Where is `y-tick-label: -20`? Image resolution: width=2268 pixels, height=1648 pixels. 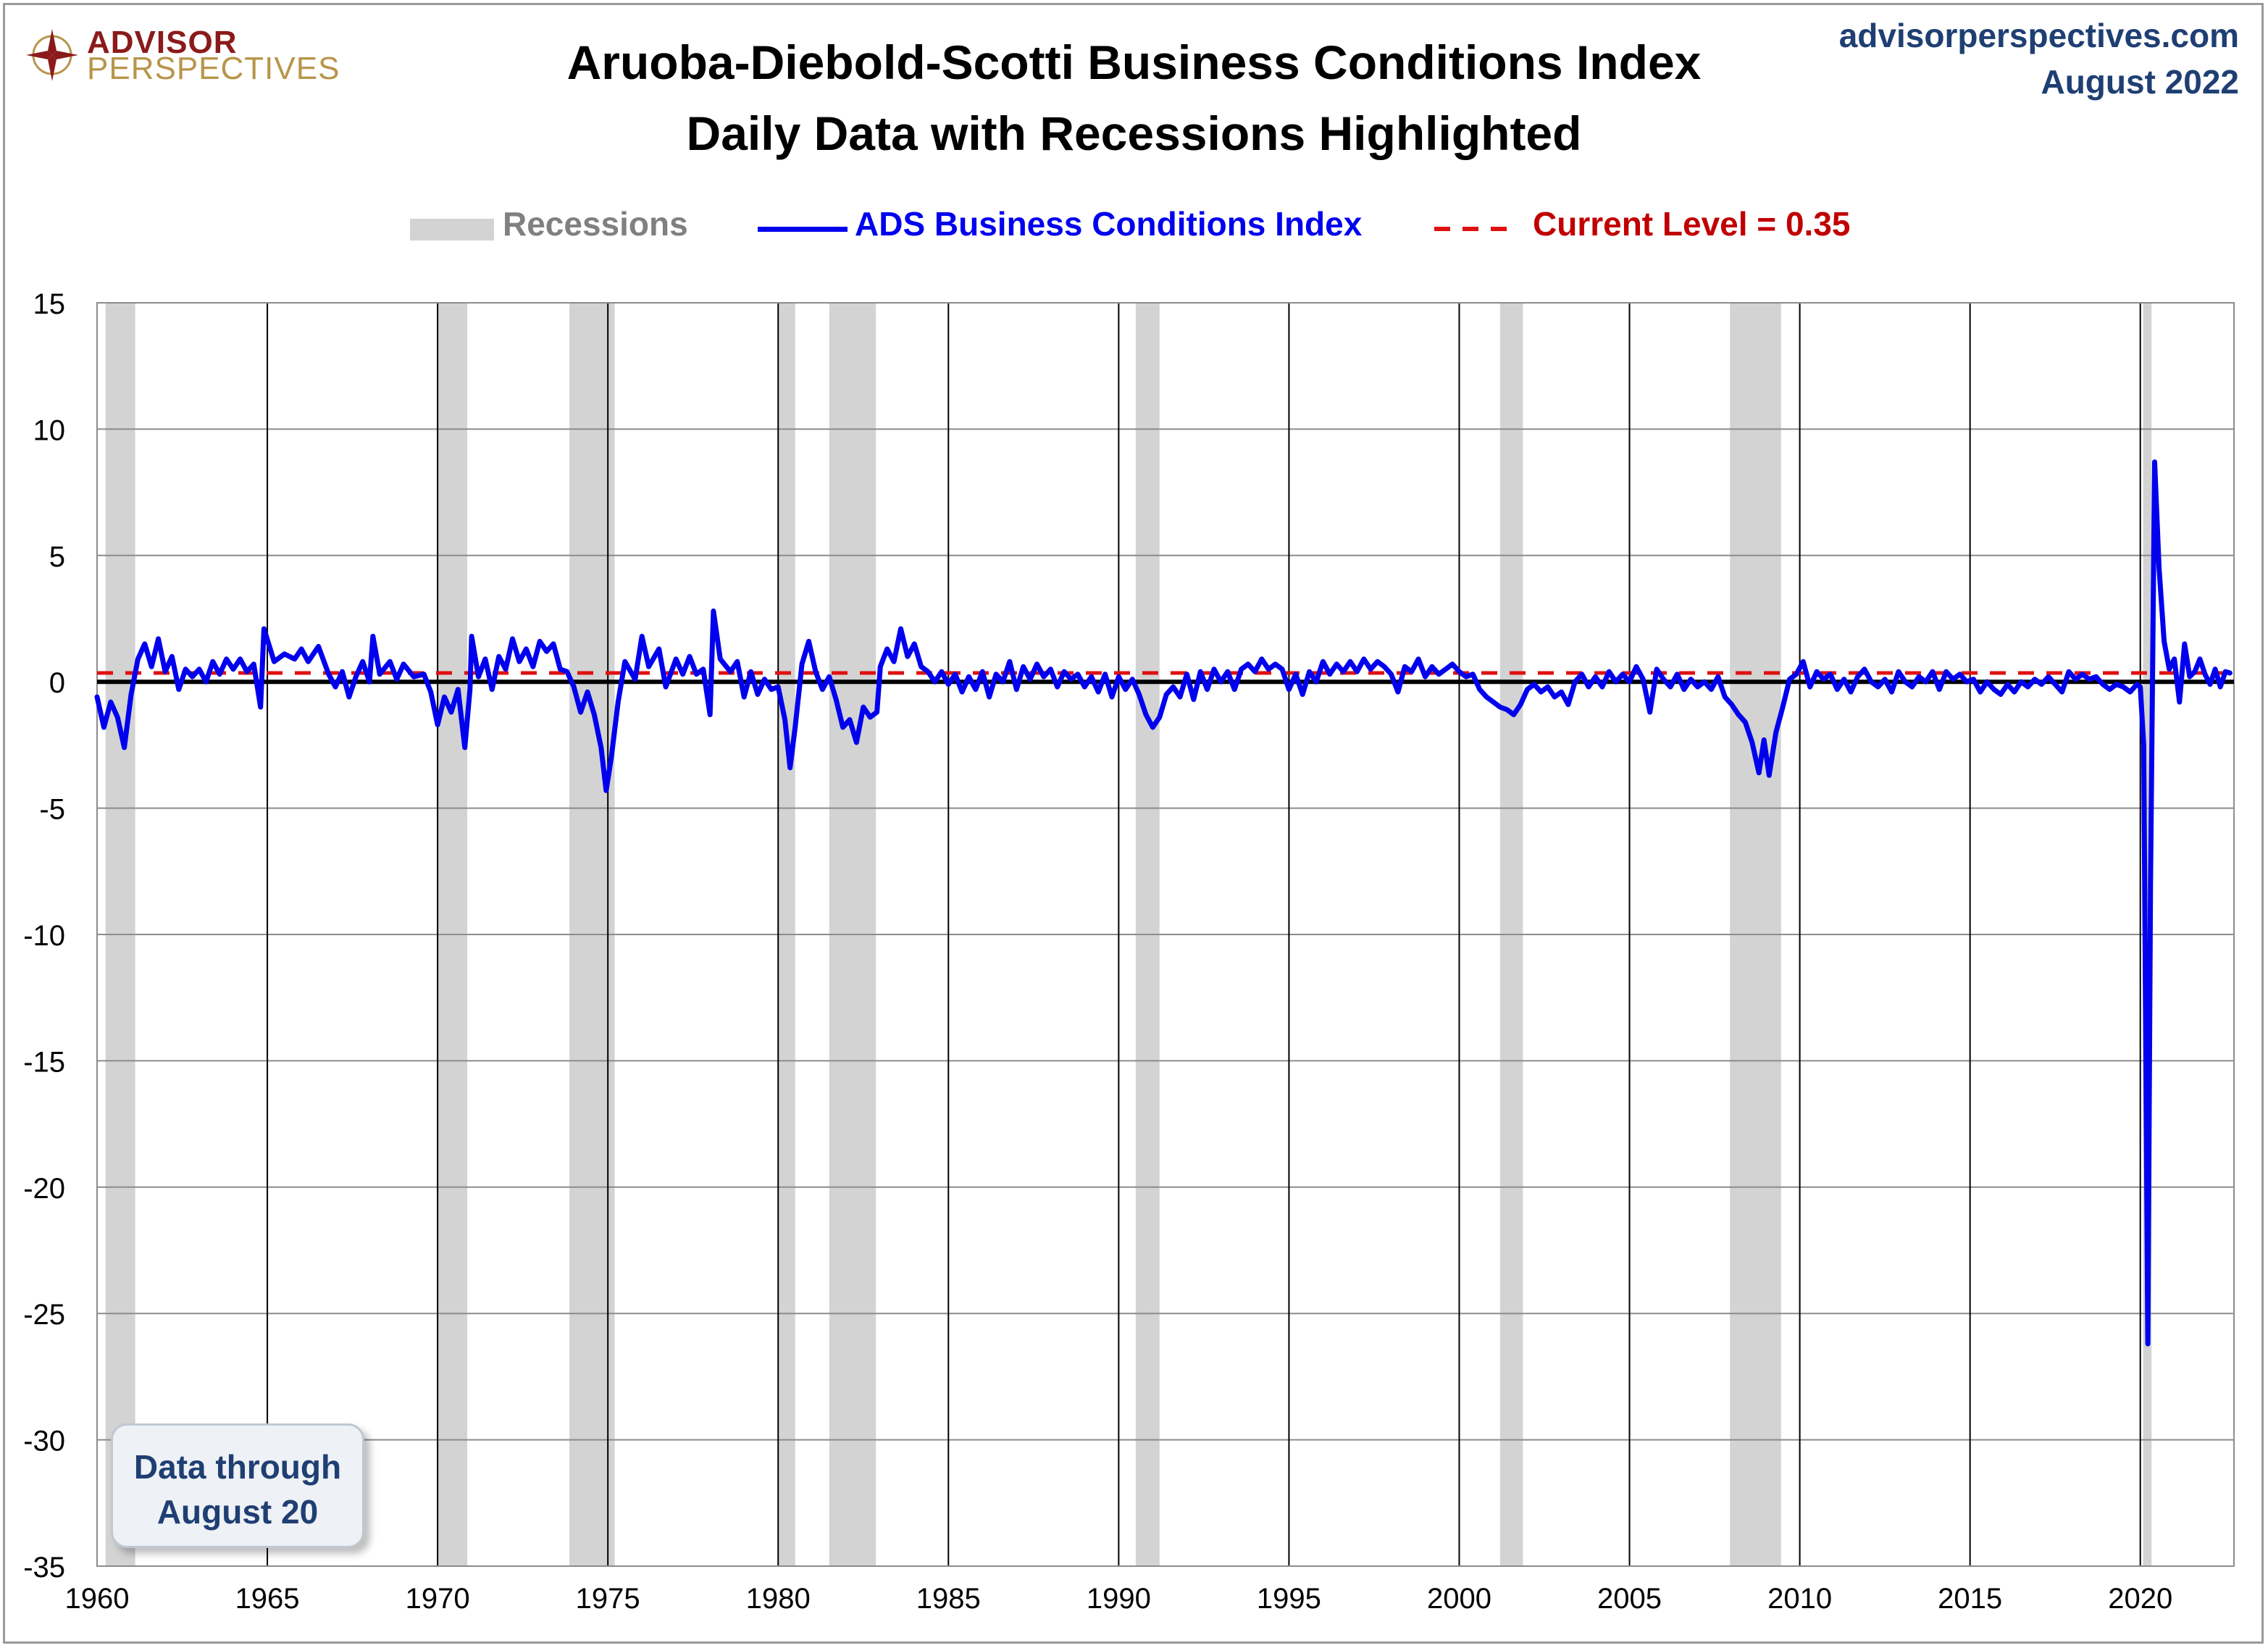 y-tick-label: -20 is located at coordinates (44, 1189).